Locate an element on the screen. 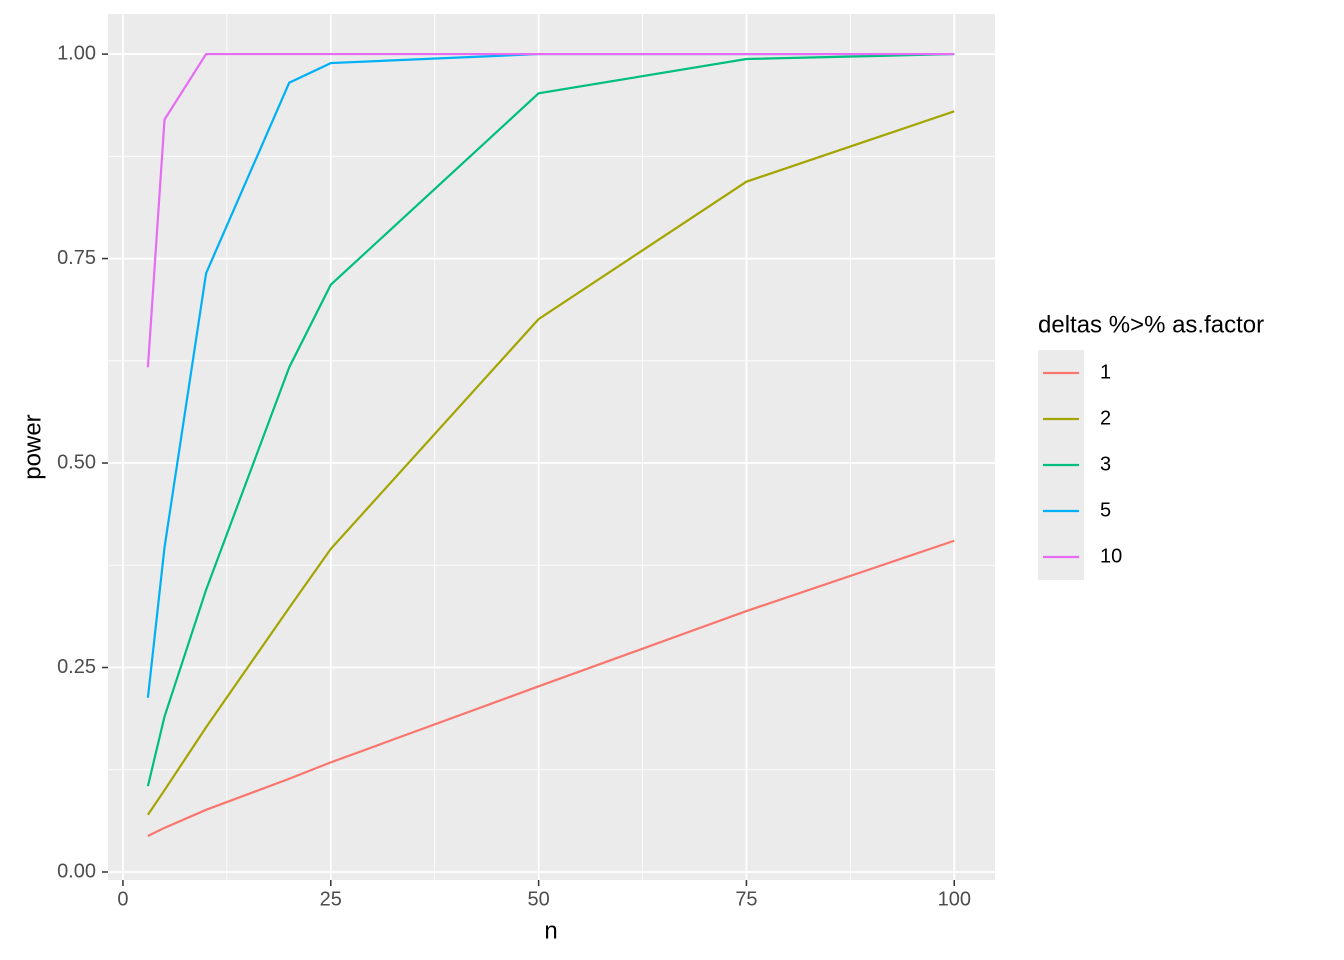  y-tick-label: 0.75 is located at coordinates (76, 258).